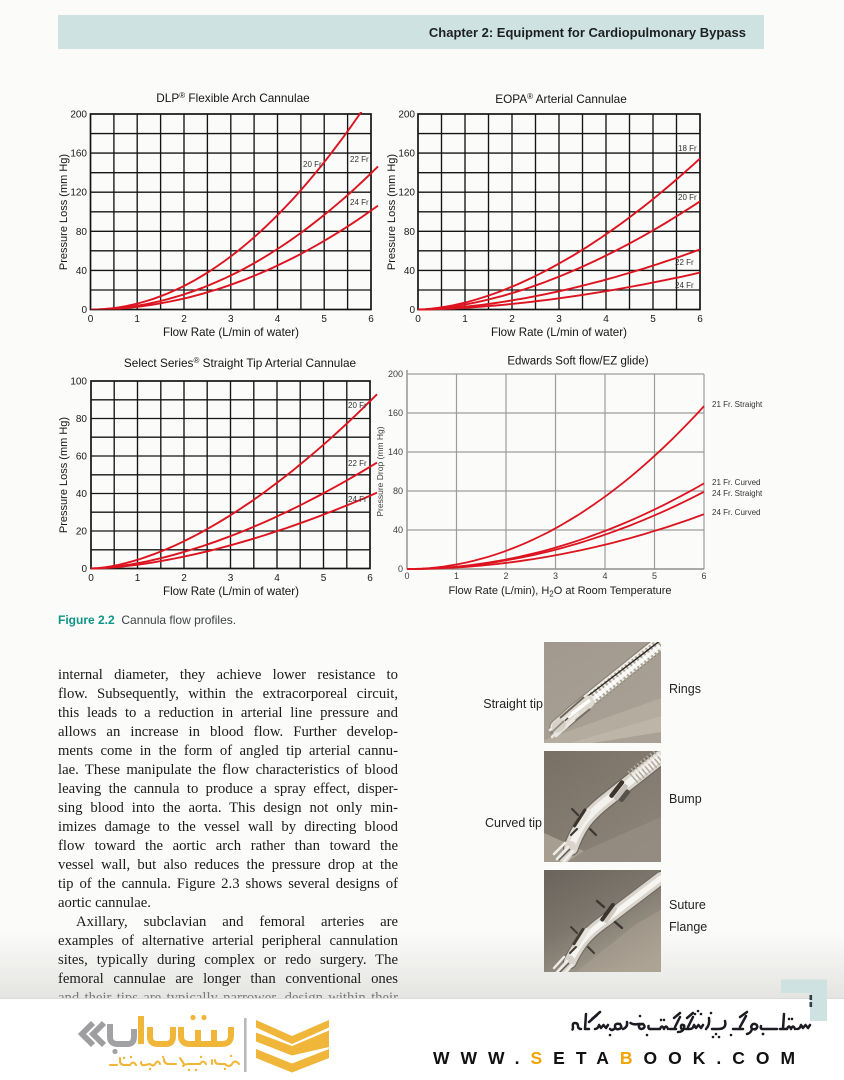 Image resolution: width=844 pixels, height=1080 pixels. What do you see at coordinates (82, 457) in the screenshot?
I see `svg-text: 60` at bounding box center [82, 457].